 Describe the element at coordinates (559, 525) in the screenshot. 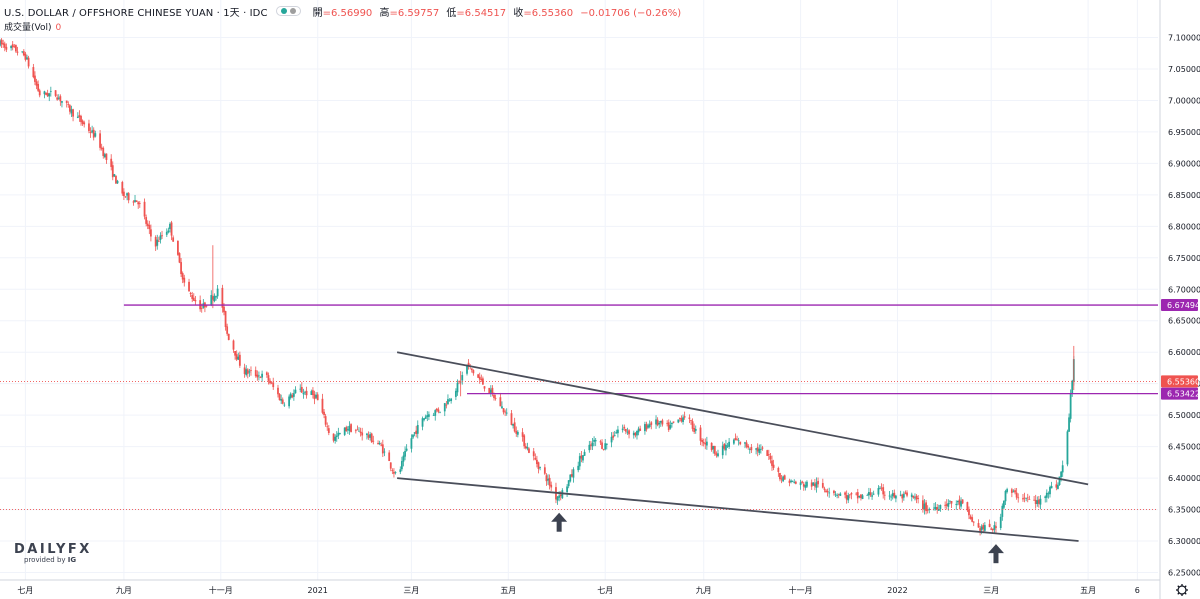

I see `arrow-shaft` at that location.